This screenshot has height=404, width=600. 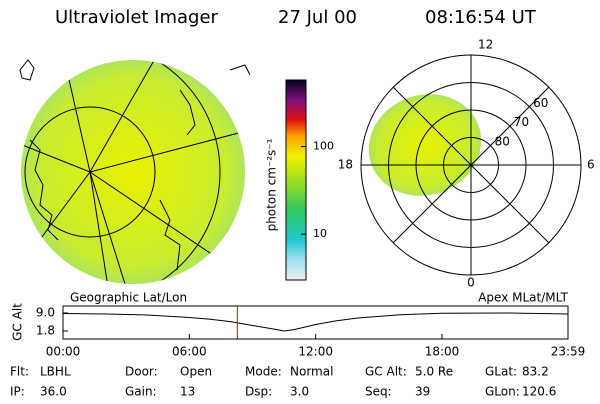 I want to click on field-label: Flt:, so click(x=19, y=372).